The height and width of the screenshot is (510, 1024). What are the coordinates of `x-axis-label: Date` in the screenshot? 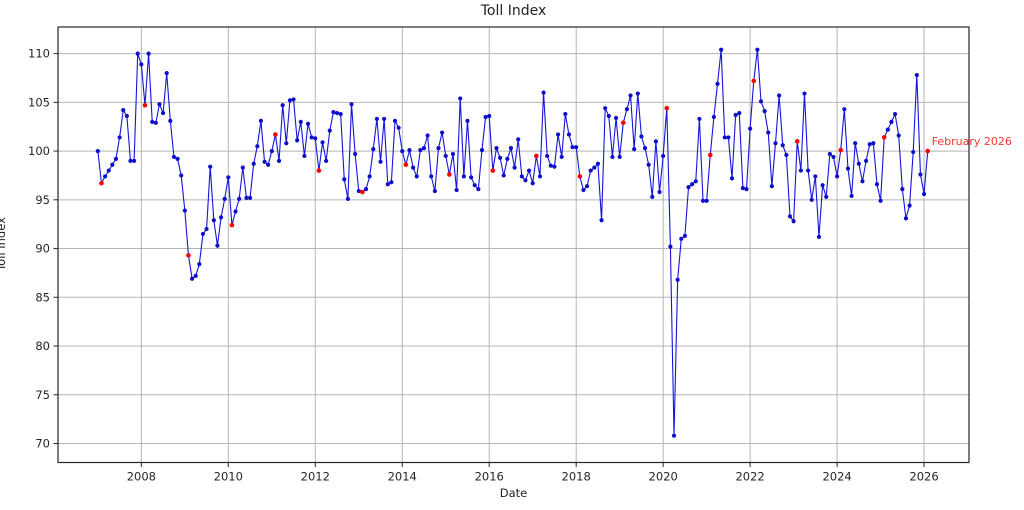 It's located at (513, 493).